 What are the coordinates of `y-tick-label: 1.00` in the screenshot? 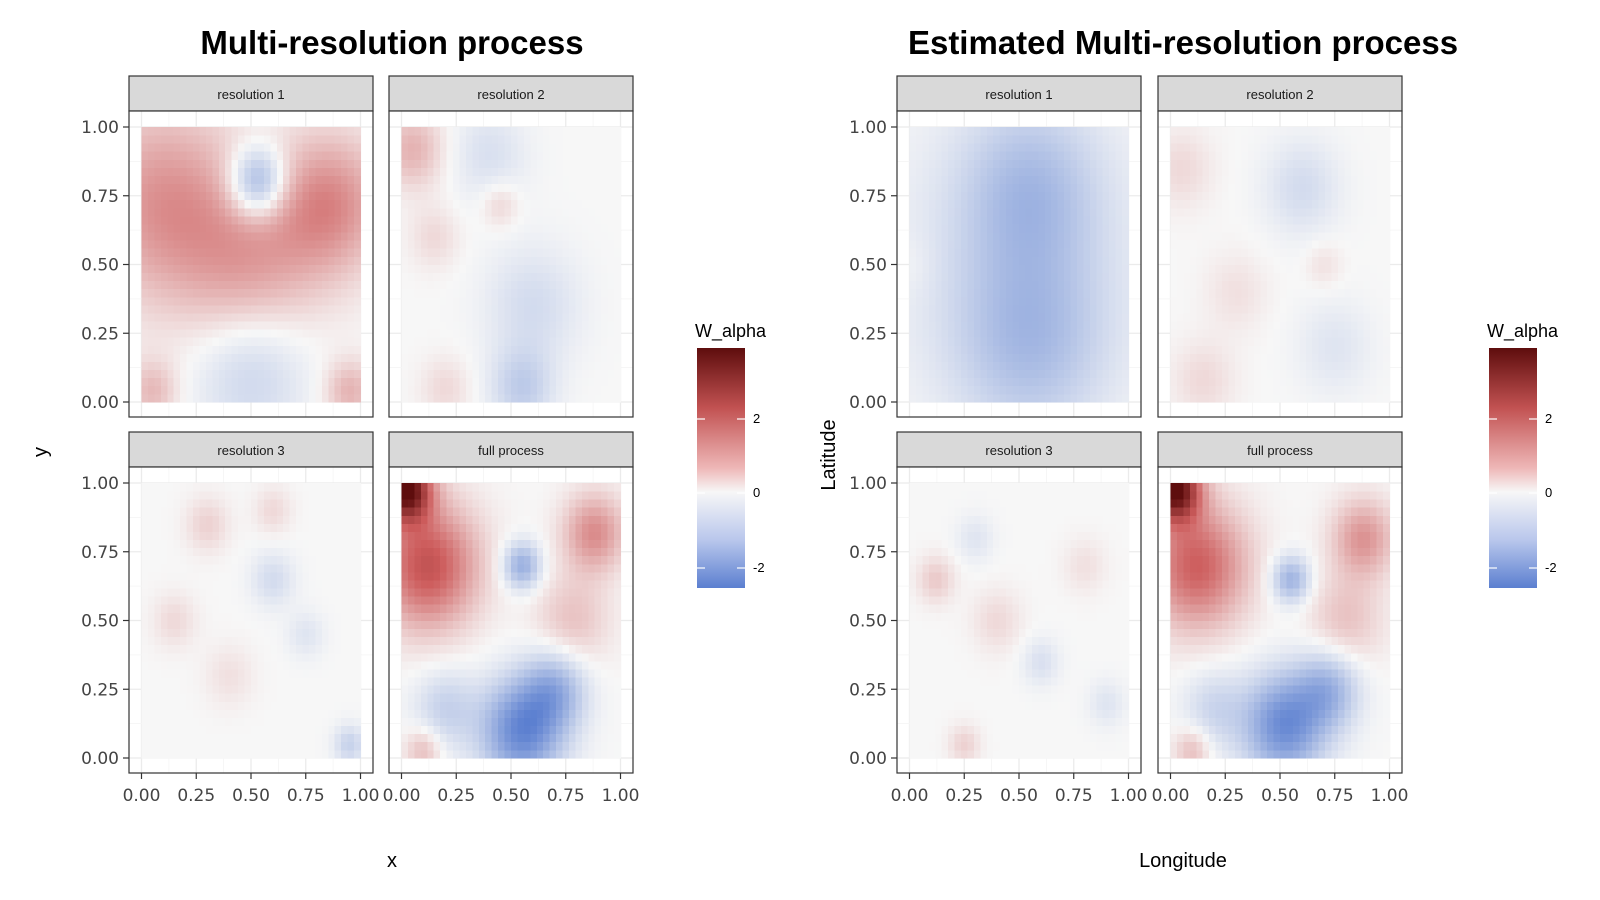 It's located at (100, 484).